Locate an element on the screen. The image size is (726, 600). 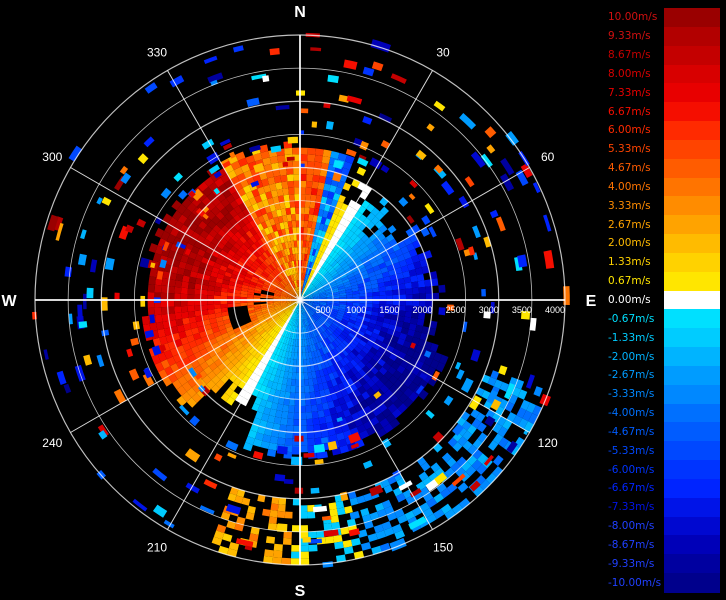
compass-west-label: W is located at coordinates (9, 301).